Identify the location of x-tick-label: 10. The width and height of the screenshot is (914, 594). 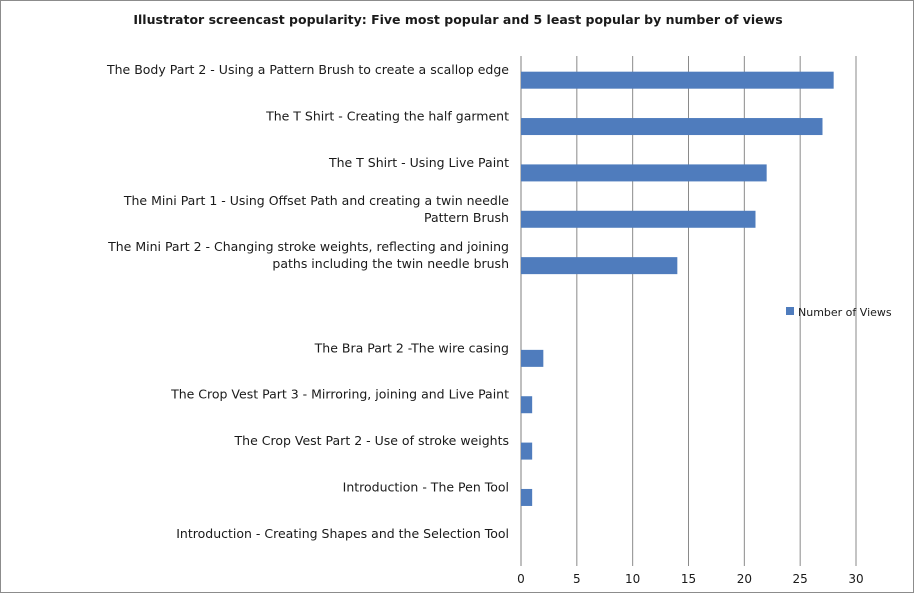
(632, 579).